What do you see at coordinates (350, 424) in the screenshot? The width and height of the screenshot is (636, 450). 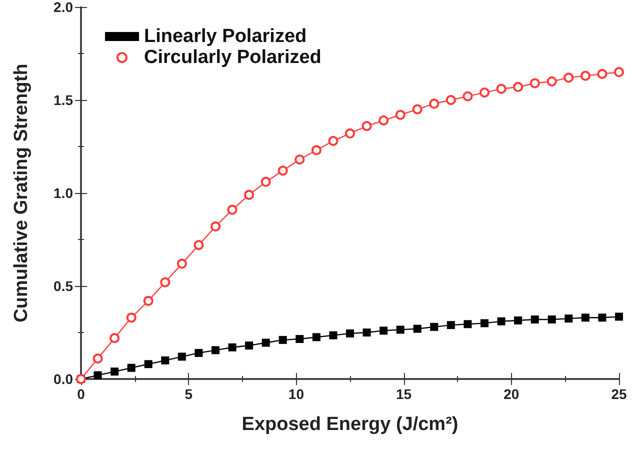 I see `x-axis-title: Exposed Energy (J/cm²)` at bounding box center [350, 424].